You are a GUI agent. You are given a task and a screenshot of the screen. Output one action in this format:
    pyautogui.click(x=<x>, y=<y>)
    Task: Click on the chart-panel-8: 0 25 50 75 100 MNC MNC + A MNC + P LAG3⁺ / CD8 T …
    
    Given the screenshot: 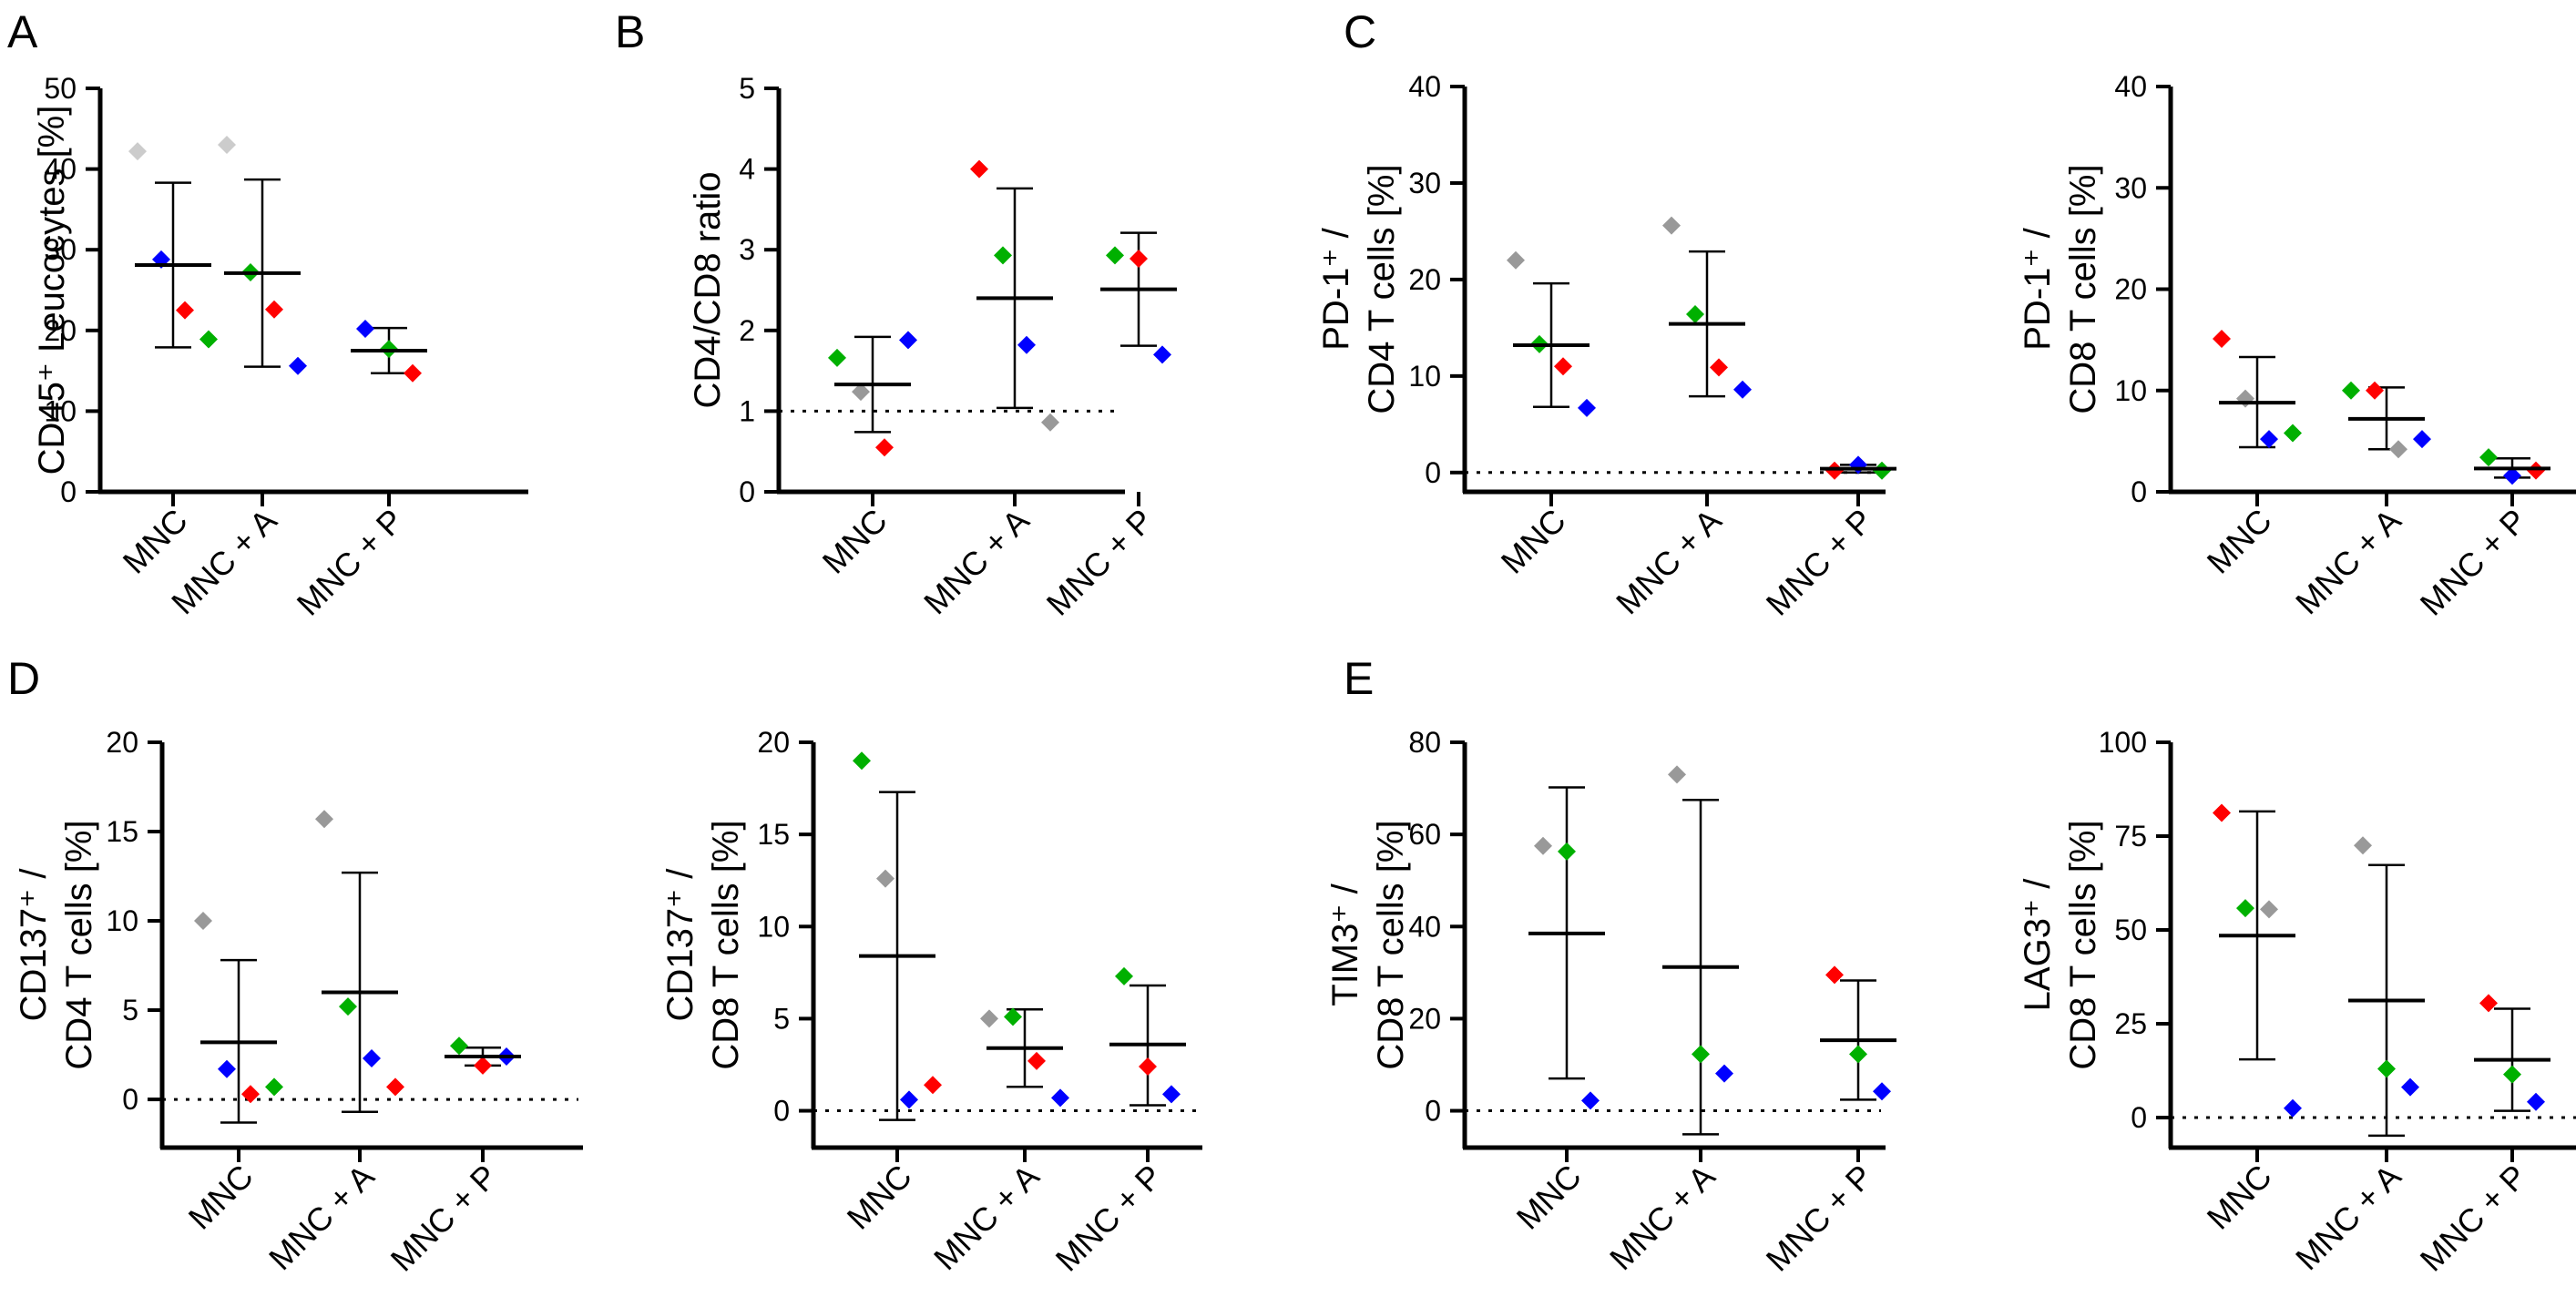 What is the action you would take?
    pyautogui.click(x=2297, y=1003)
    